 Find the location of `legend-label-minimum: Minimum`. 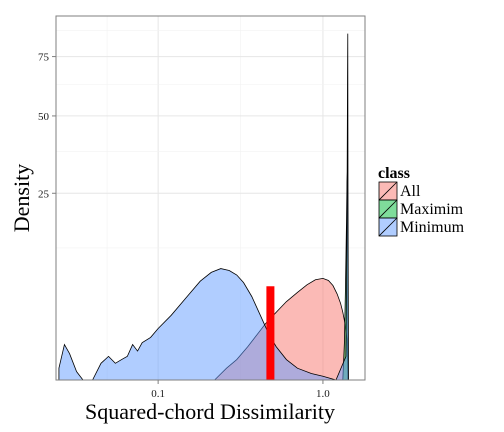

legend-label-minimum: Minimum is located at coordinates (432, 227).